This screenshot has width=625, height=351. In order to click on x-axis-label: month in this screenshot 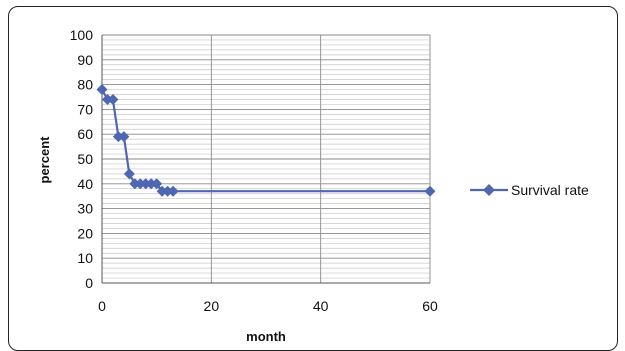, I will do `click(266, 336)`.